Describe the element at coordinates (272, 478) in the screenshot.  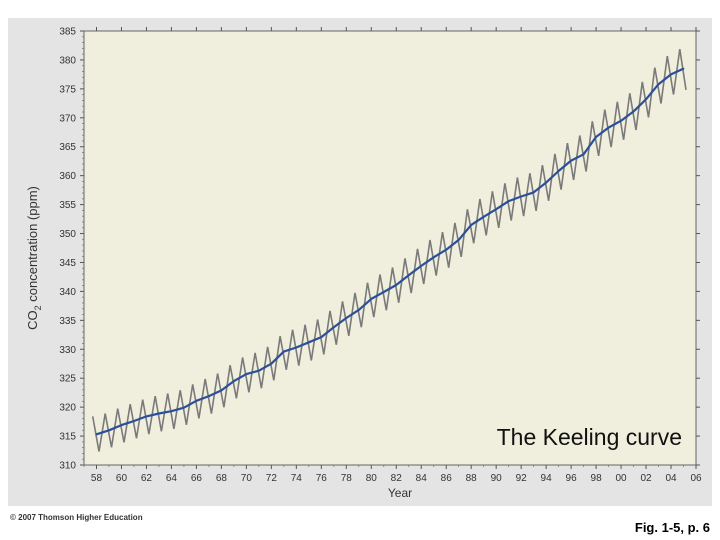
I see `x-tick-label: 72` at that location.